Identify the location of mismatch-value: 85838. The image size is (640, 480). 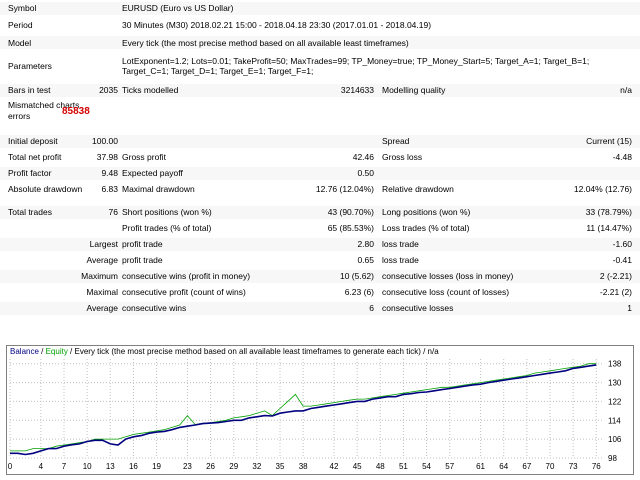
(76, 111).